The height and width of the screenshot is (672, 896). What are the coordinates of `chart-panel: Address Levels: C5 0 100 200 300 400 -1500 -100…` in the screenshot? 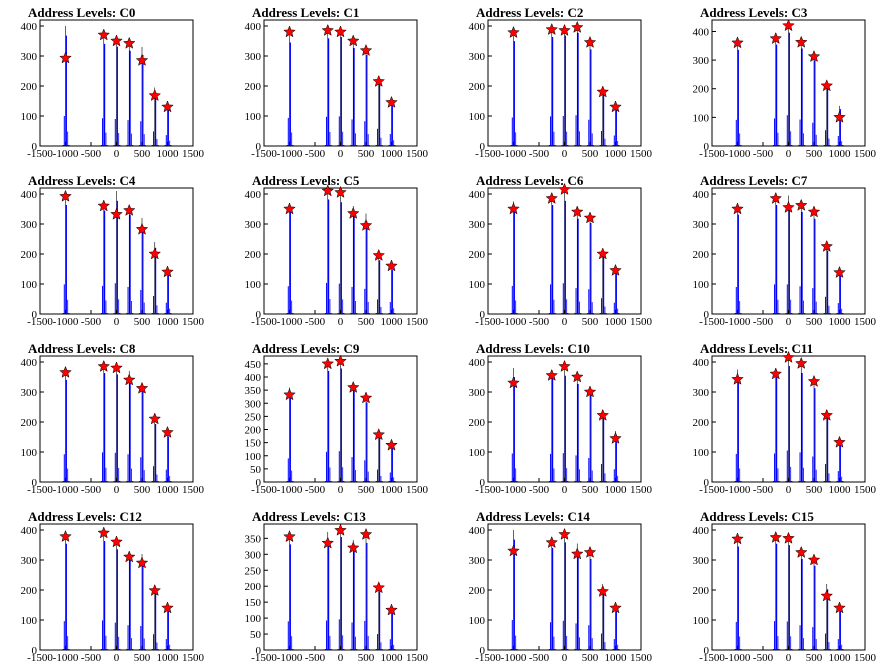 It's located at (336, 252).